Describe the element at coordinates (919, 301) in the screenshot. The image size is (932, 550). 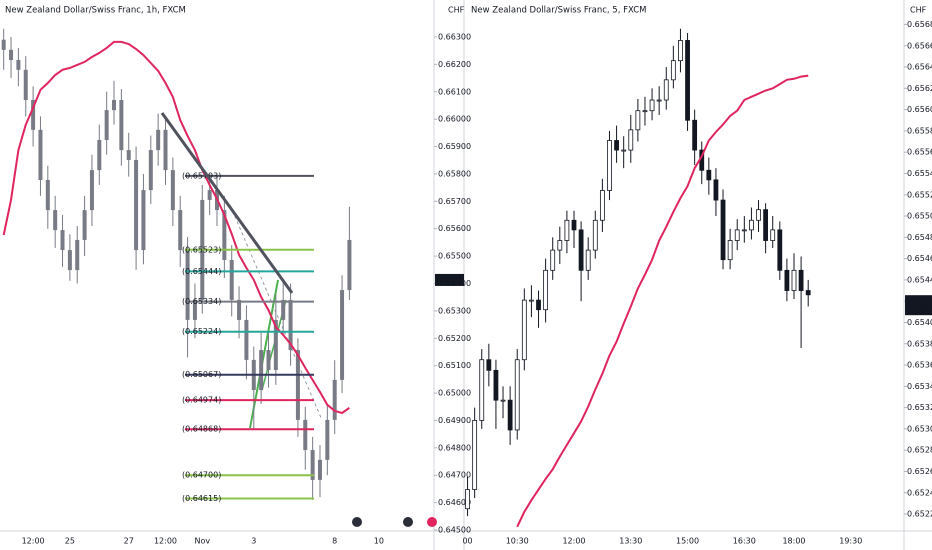
I see `price-tag-label: 0.65420` at that location.